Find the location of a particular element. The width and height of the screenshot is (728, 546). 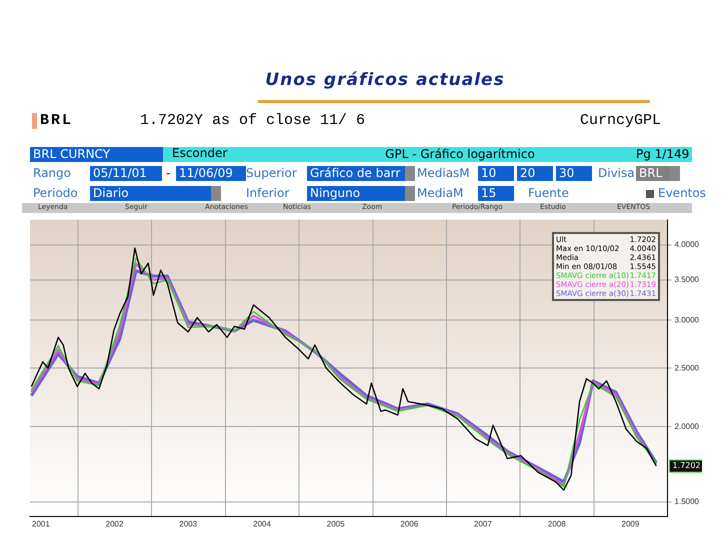

chart-title: Unos gráficos actuales is located at coordinates (385, 80).